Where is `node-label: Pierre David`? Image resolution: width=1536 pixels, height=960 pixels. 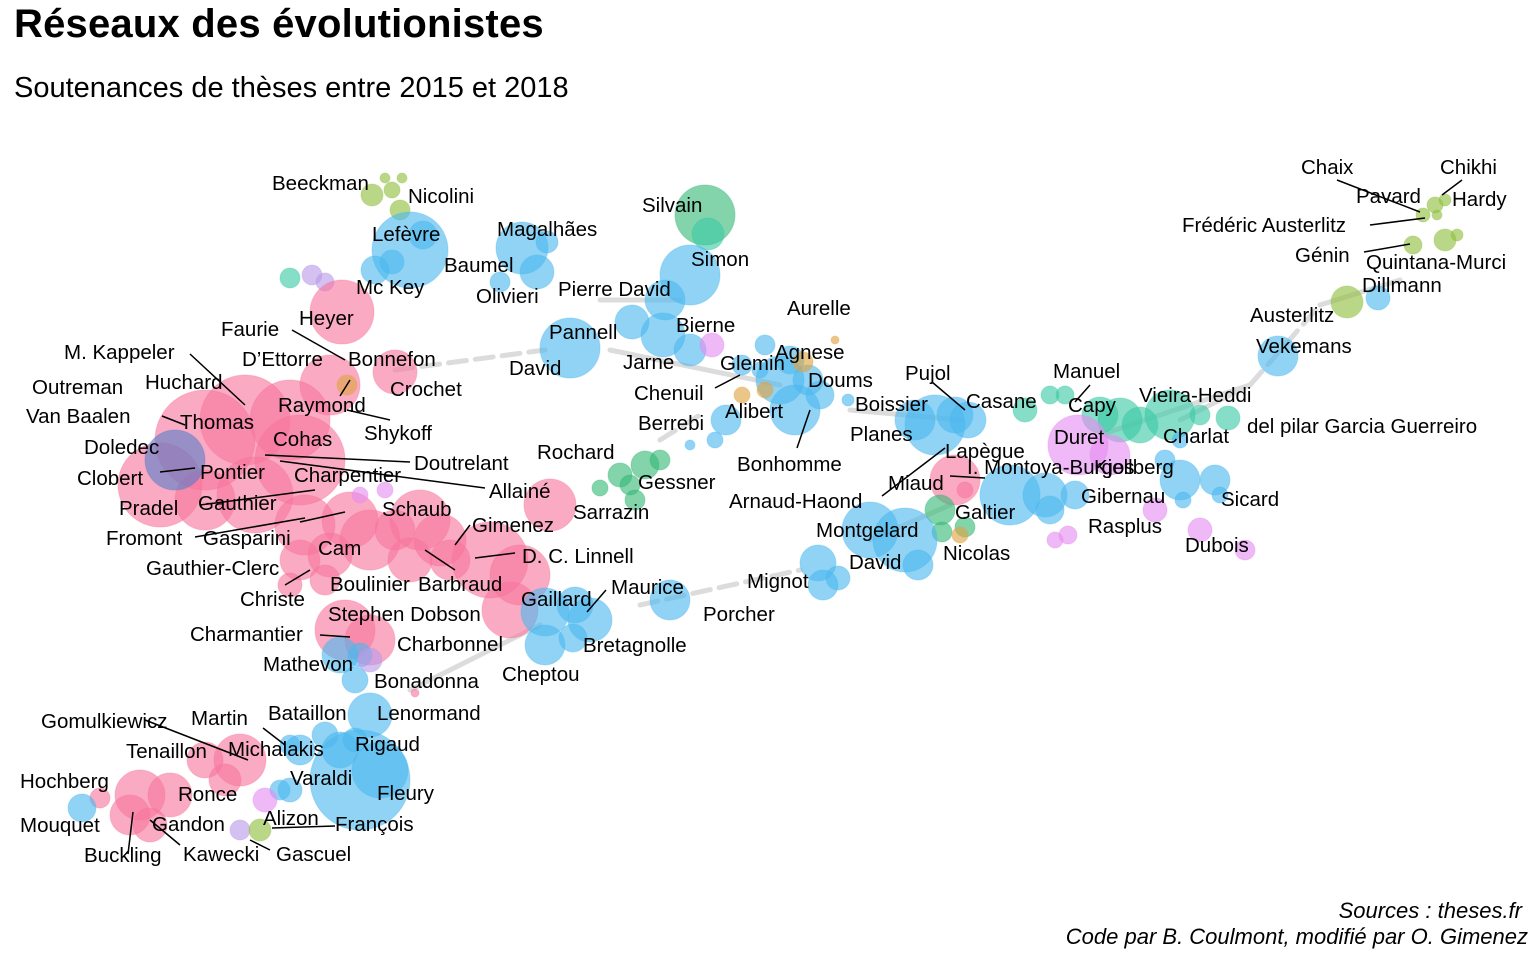
node-label: Pierre David is located at coordinates (614, 289).